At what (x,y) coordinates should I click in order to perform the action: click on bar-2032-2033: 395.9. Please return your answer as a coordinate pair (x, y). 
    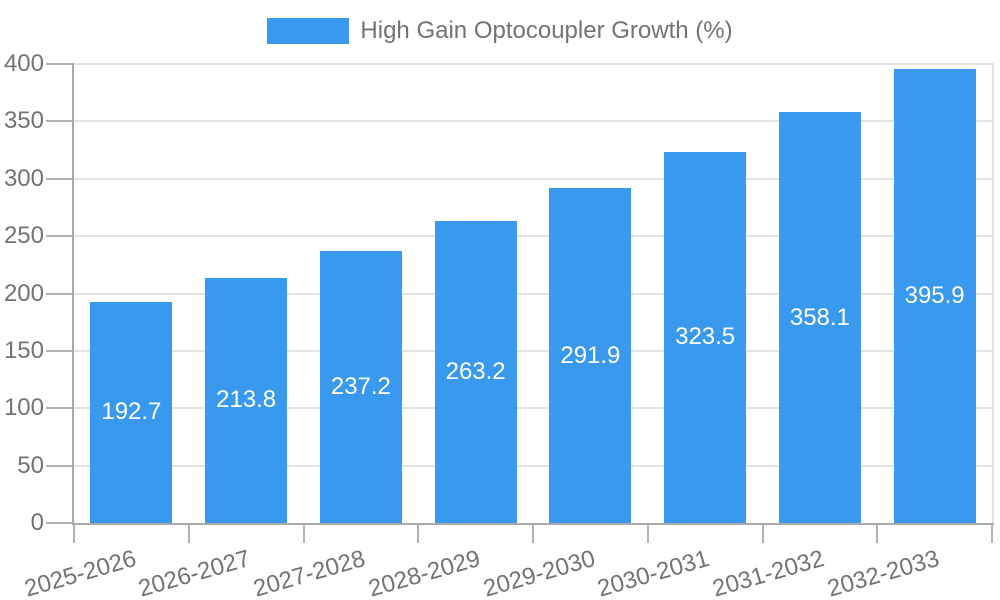
    Looking at the image, I should click on (934, 295).